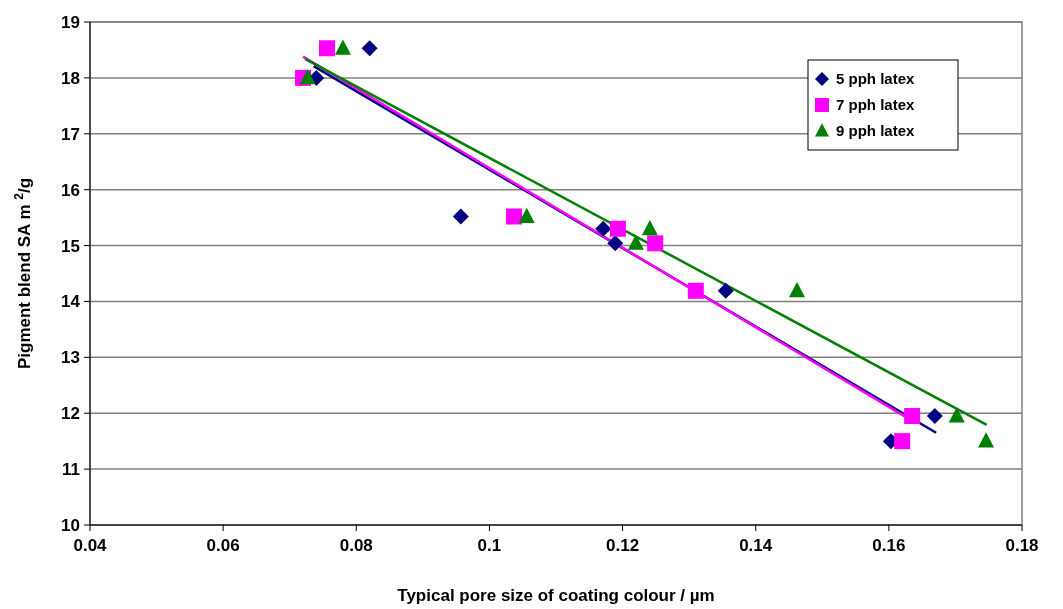 The height and width of the screenshot is (609, 1063). What do you see at coordinates (70, 358) in the screenshot?
I see `y-tick-label: 13` at bounding box center [70, 358].